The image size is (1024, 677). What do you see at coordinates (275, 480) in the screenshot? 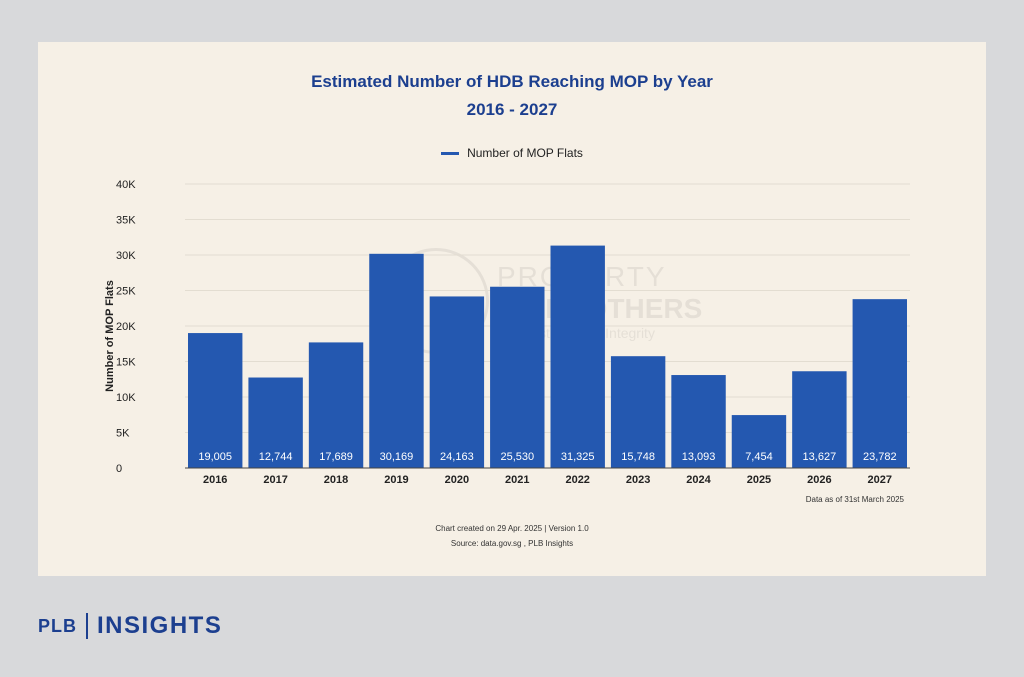
I see `x-tick-label: 2017` at bounding box center [275, 480].